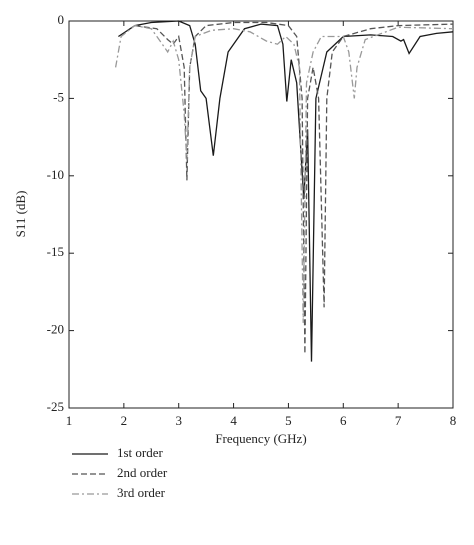 This screenshot has width=474, height=545. Describe the element at coordinates (58, 96) in the screenshot. I see `y-tick-label: -5` at that location.